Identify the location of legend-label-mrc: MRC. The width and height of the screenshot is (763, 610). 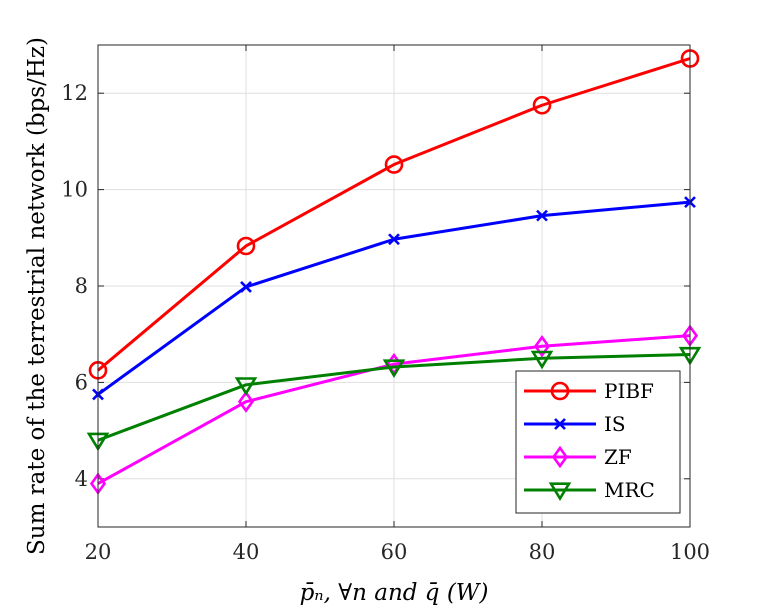
(629, 490).